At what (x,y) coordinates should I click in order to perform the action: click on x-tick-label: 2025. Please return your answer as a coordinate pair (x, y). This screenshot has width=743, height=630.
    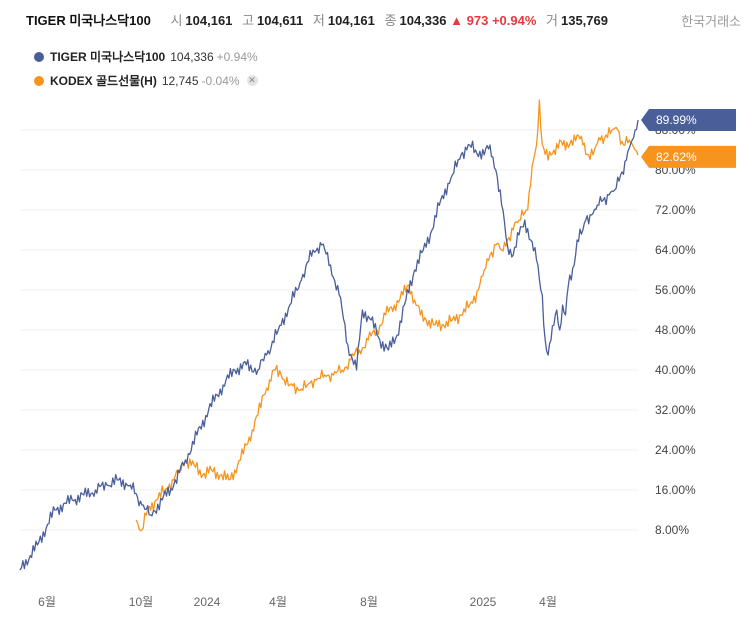
    Looking at the image, I should click on (483, 602).